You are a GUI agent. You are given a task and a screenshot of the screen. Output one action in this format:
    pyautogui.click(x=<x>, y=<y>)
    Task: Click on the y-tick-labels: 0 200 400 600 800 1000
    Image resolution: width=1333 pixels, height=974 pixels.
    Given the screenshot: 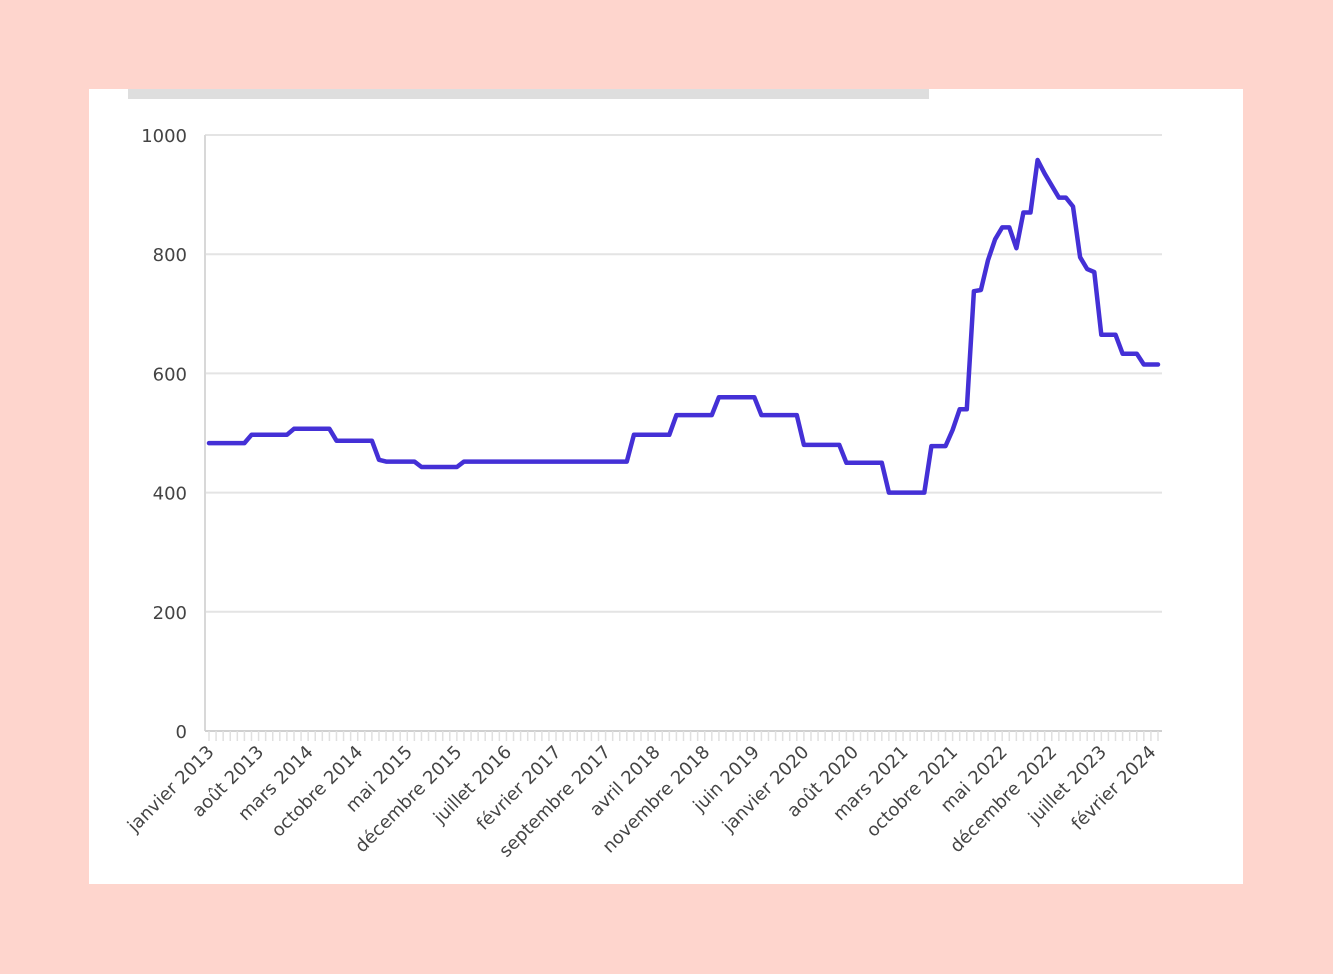 What is the action you would take?
    pyautogui.click(x=164, y=434)
    